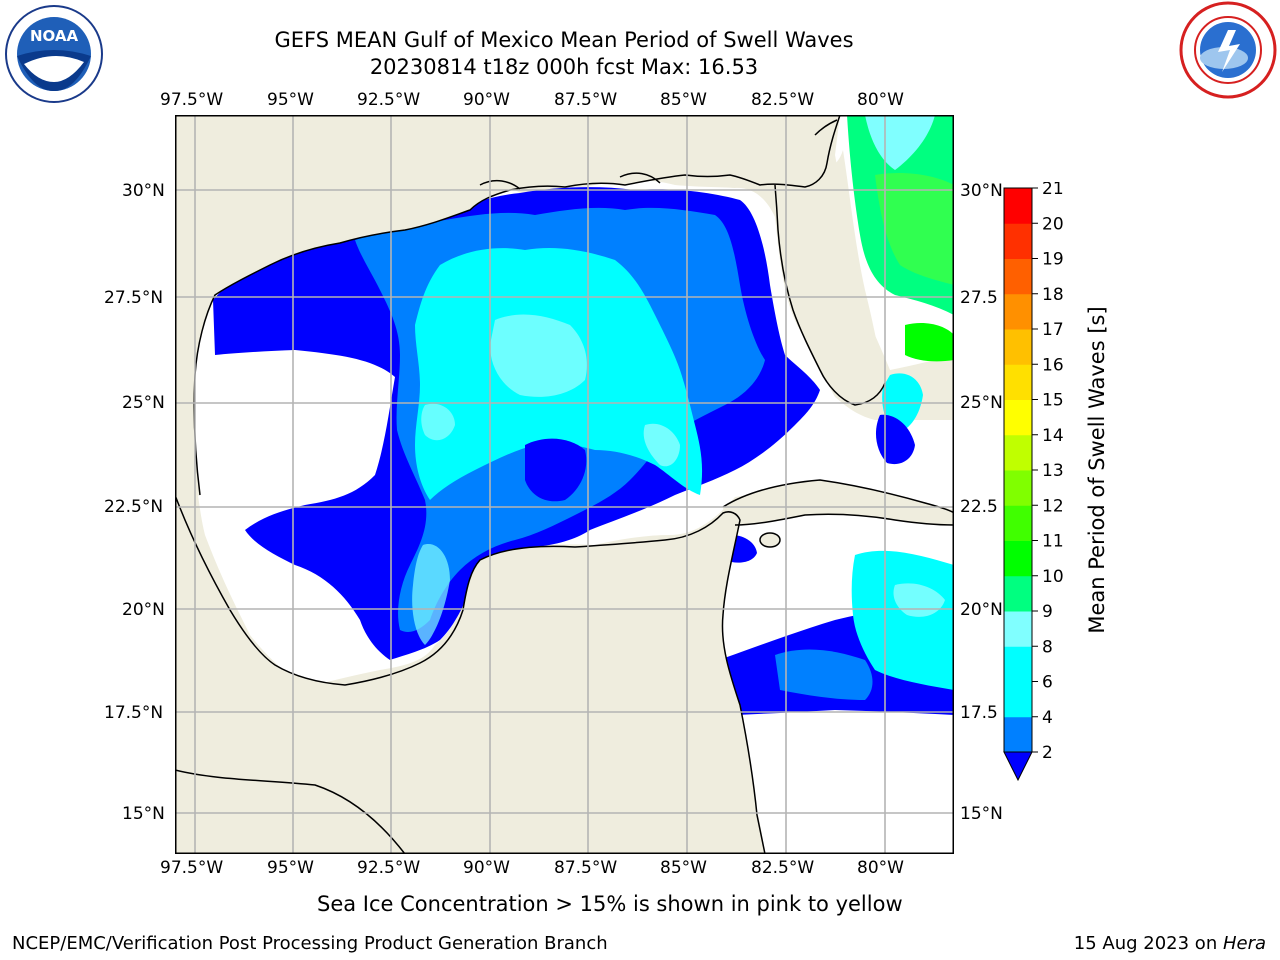 This screenshot has width=1280, height=960. I want to click on bottom-lon-tick: 82.5°W, so click(783, 868).